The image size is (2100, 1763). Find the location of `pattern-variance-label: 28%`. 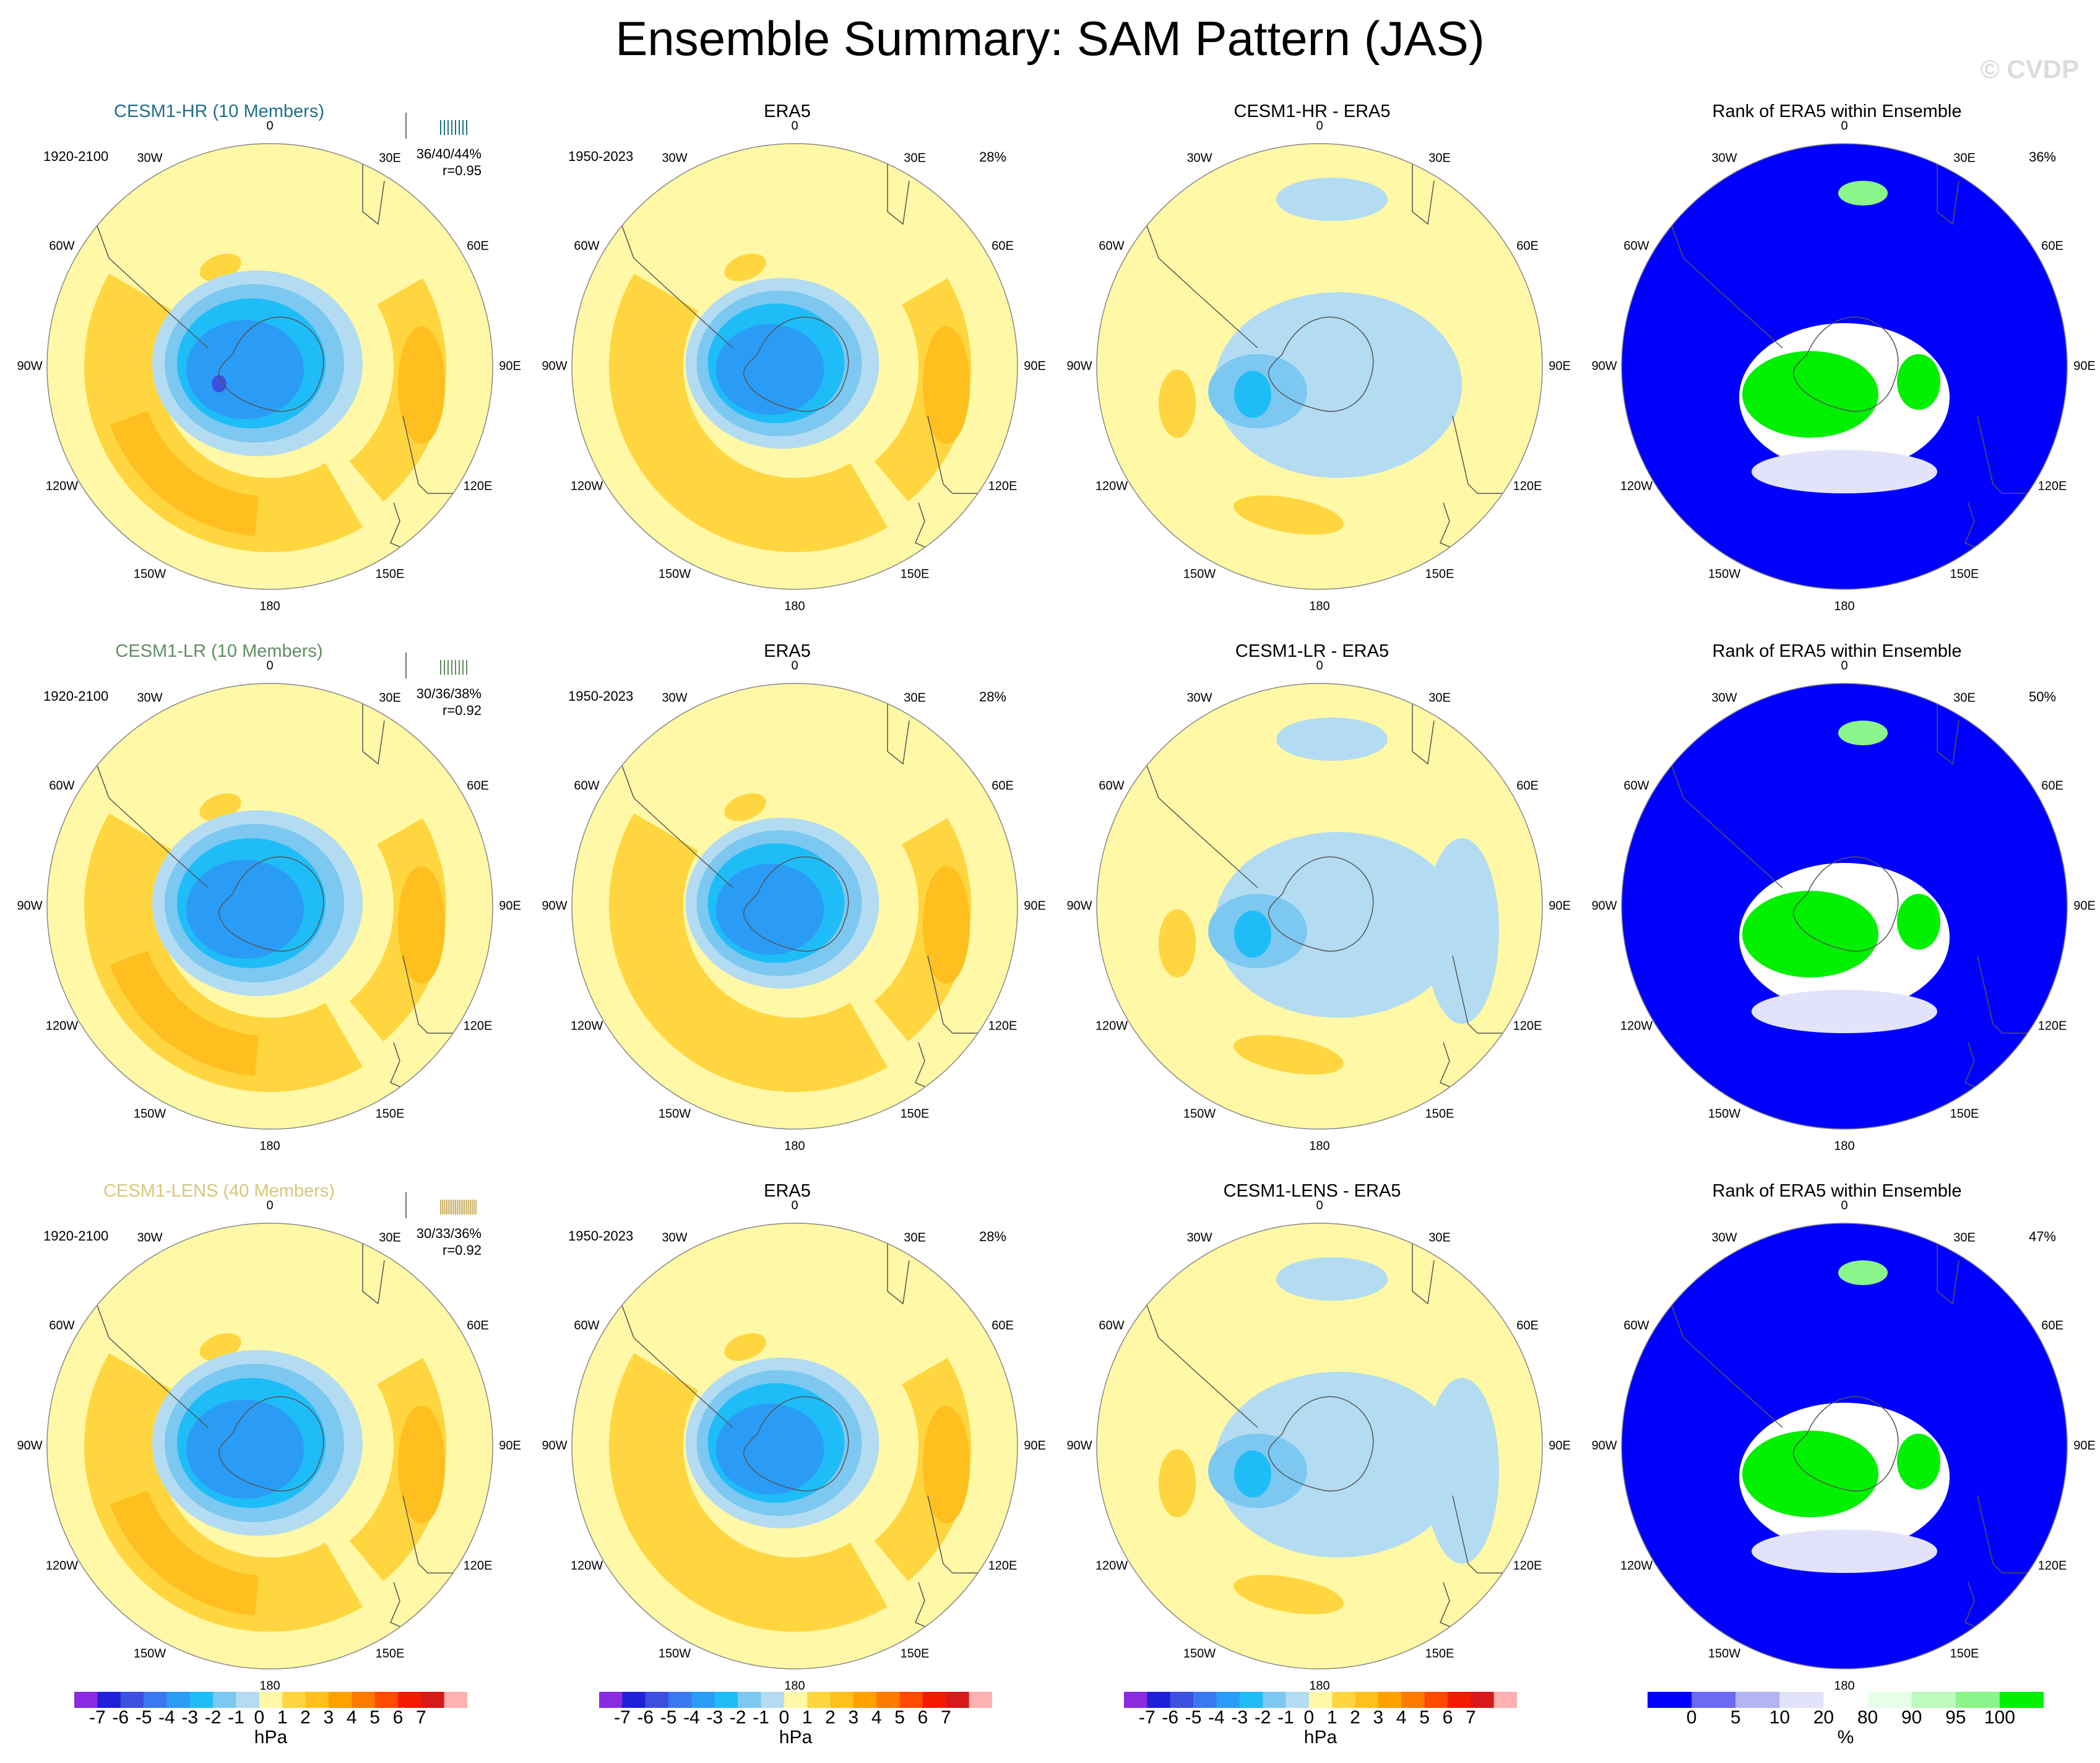

pattern-variance-label: 28% is located at coordinates (992, 157).